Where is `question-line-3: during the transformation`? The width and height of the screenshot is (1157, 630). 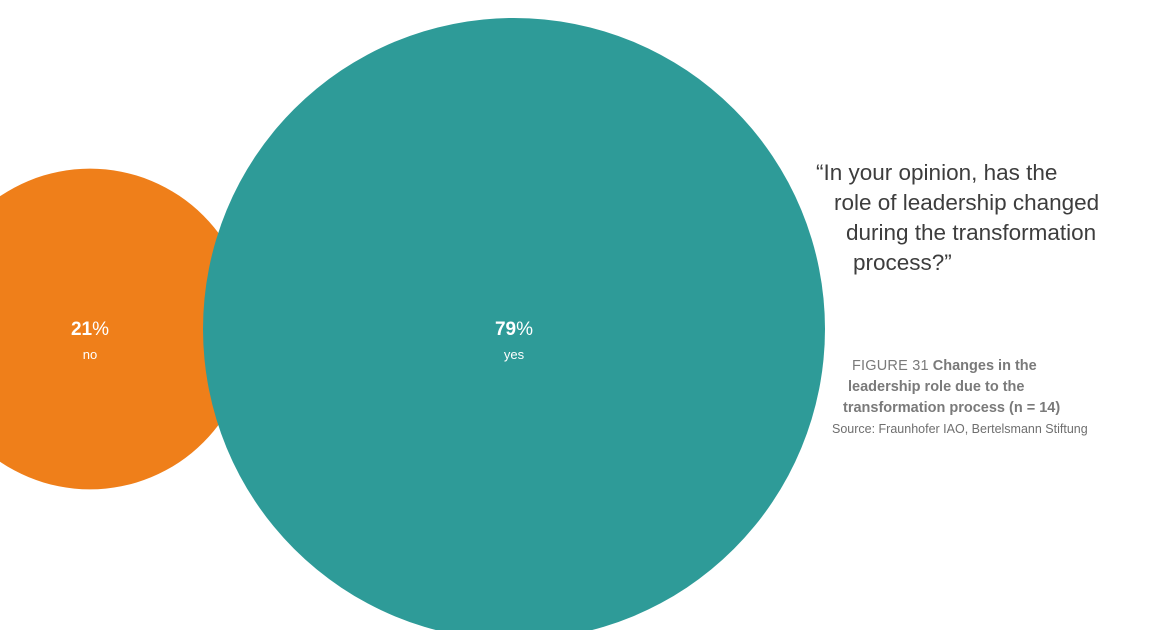
question-line-3: during the transformation is located at coordinates (971, 232).